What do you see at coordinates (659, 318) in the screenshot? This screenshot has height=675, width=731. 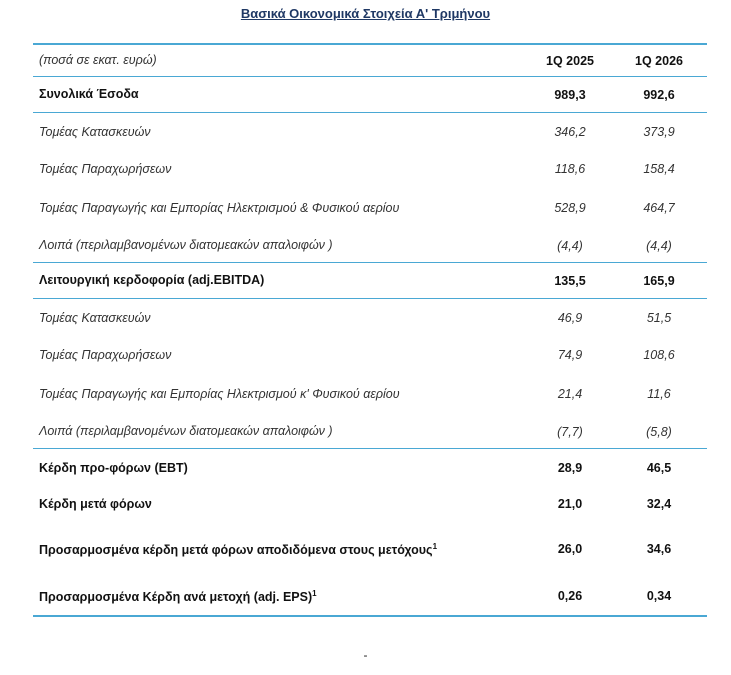 I see `value-1q2026: 51,5` at bounding box center [659, 318].